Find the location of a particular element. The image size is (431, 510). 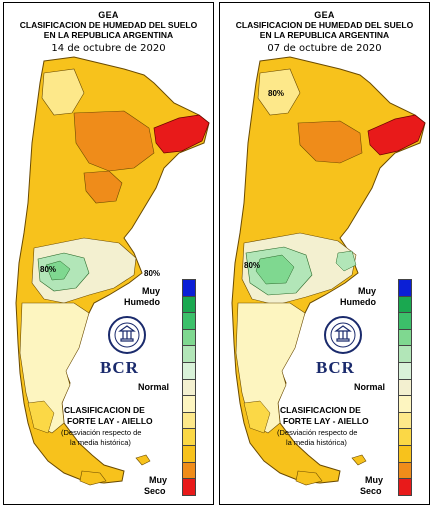

map-date: 14 de octubre de 2020 is located at coordinates (108, 48).